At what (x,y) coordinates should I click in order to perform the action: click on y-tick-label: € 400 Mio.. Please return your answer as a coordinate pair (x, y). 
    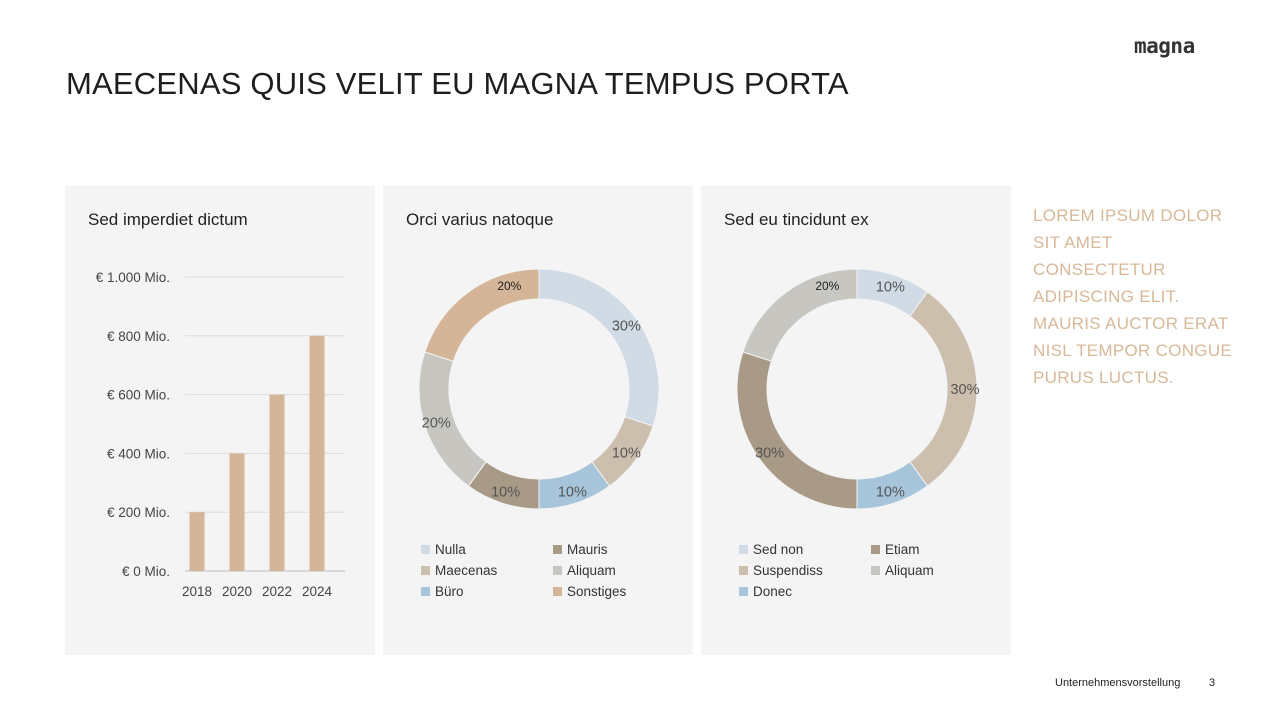
    Looking at the image, I should click on (138, 453).